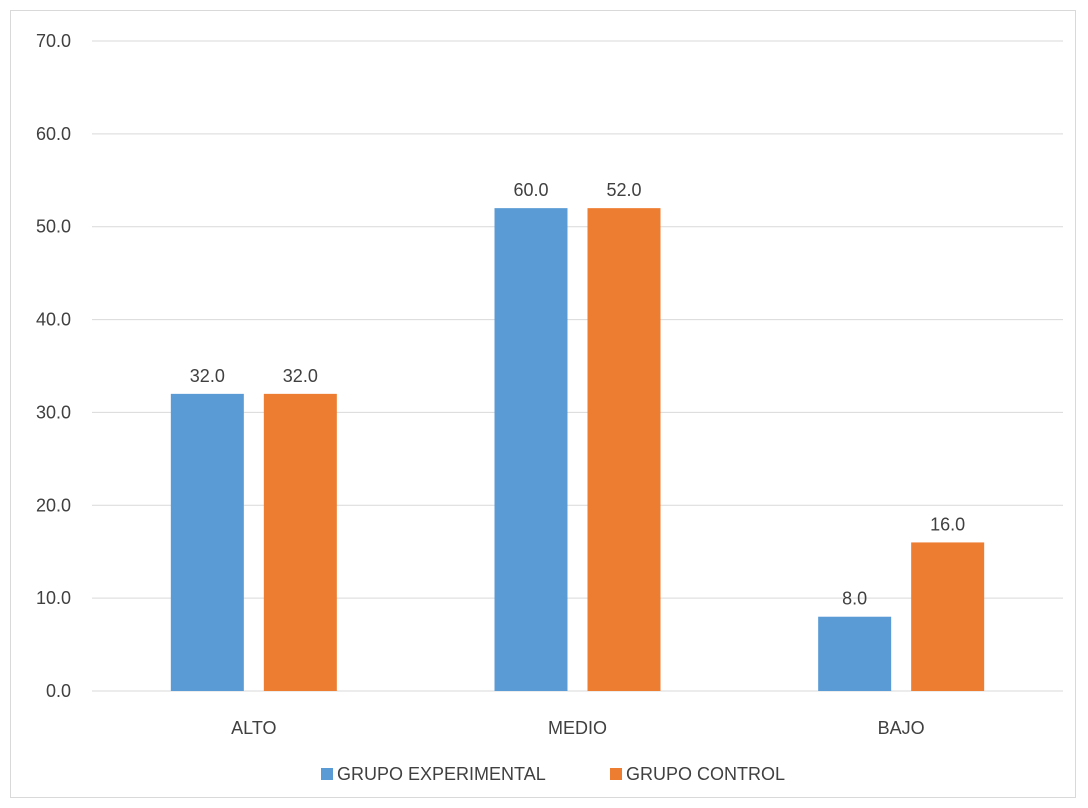  Describe the element at coordinates (53, 505) in the screenshot. I see `y-tick-label-2: 20.0` at that location.